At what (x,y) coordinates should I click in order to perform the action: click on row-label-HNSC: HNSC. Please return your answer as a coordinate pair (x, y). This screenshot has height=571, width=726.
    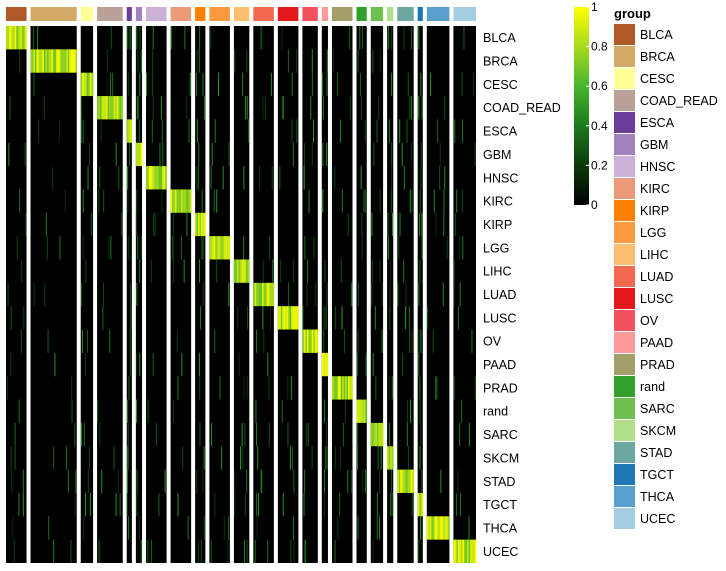
    Looking at the image, I should click on (500, 178).